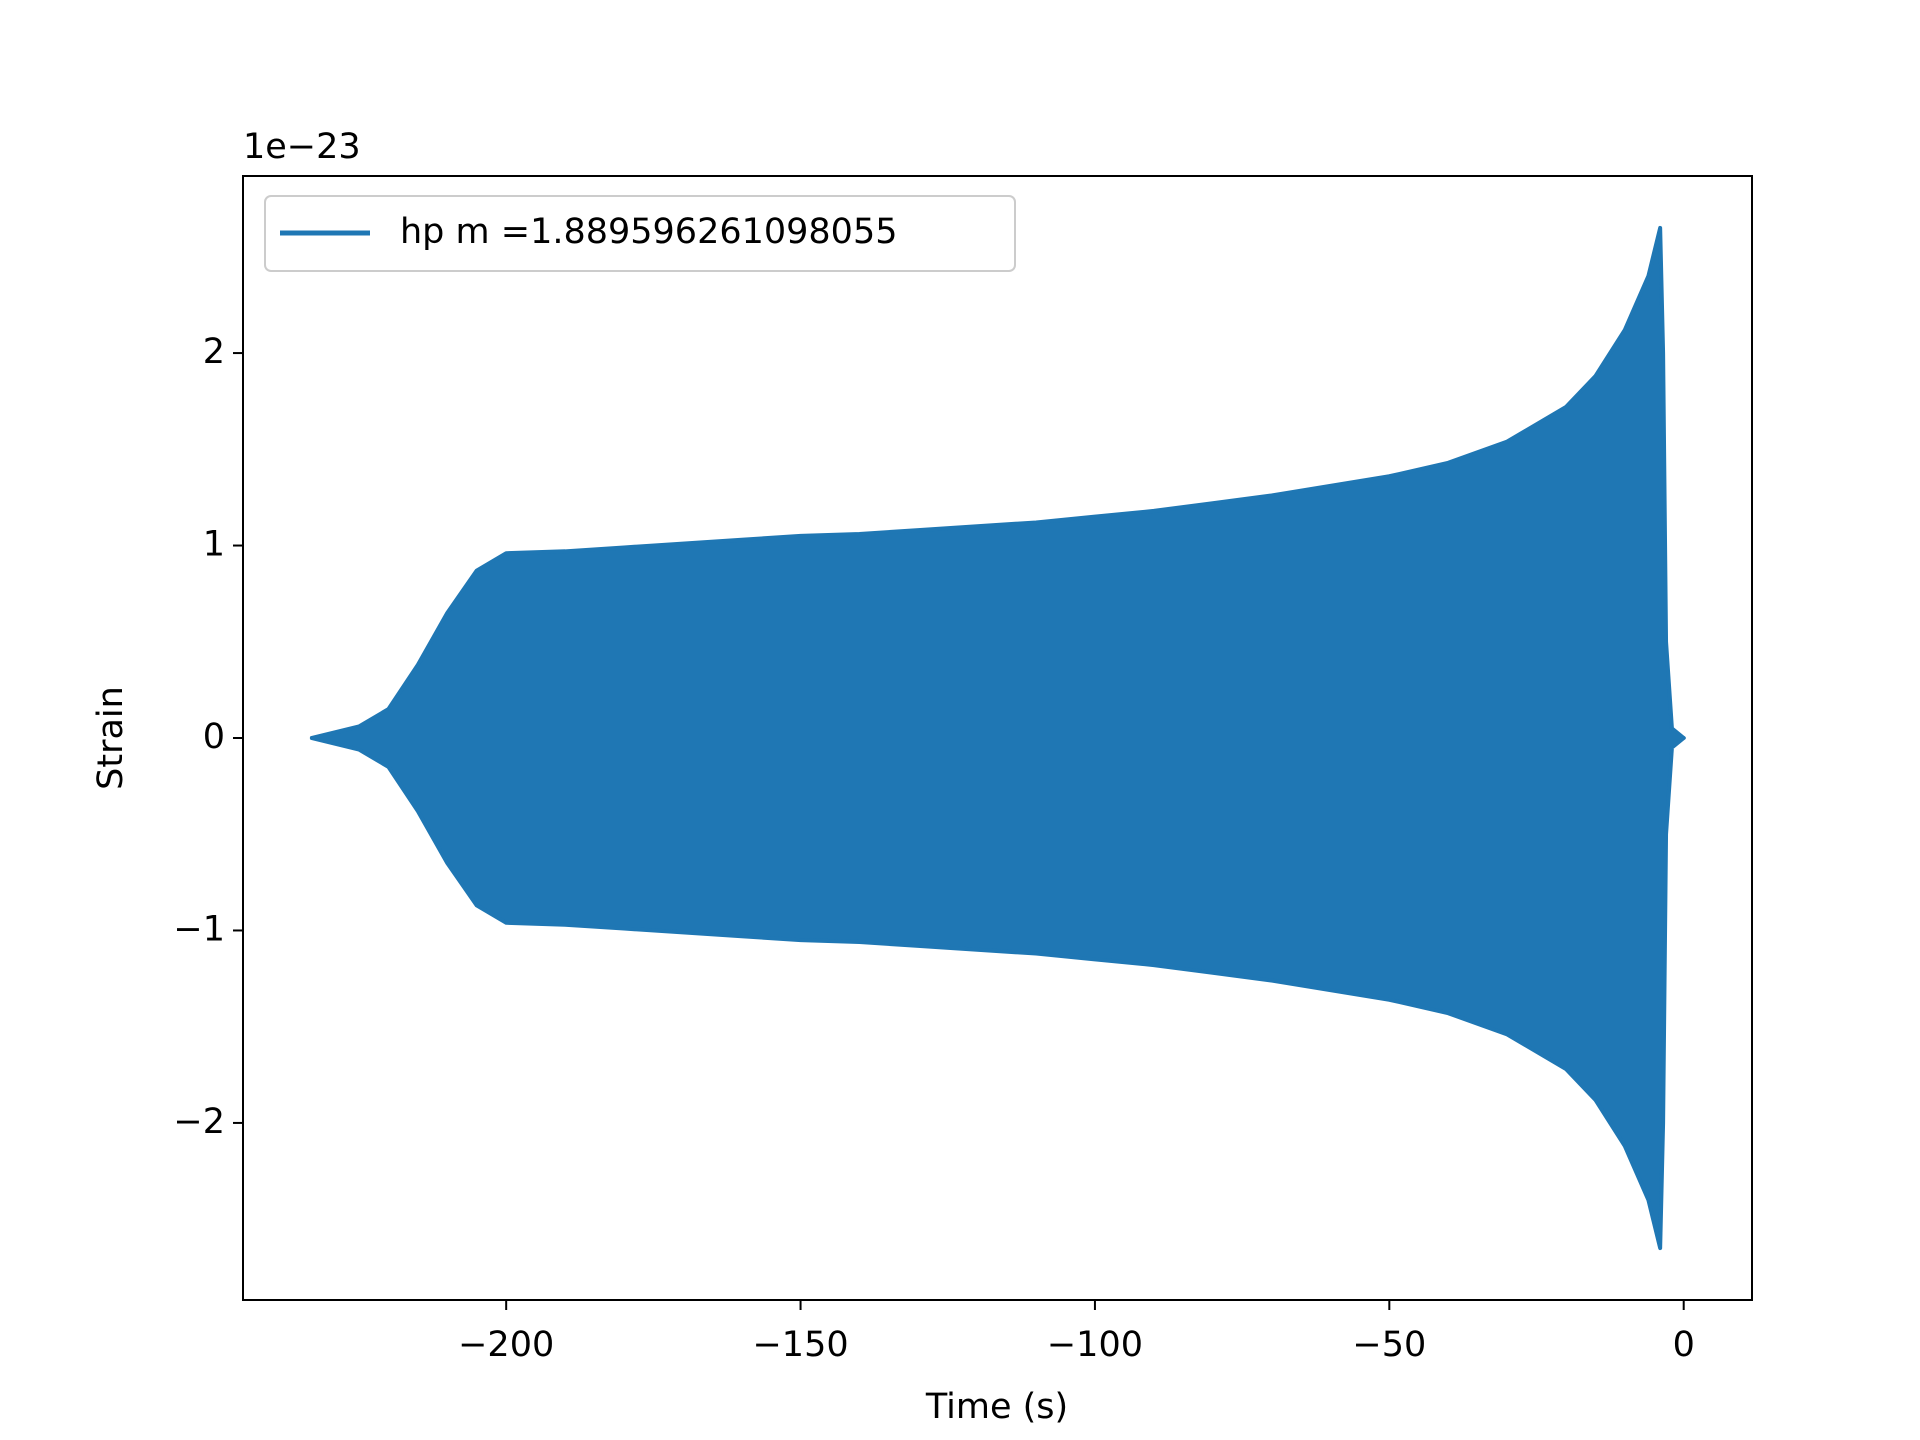 The image size is (1920, 1440). What do you see at coordinates (214, 737) in the screenshot?
I see `y-tick-label: 0` at bounding box center [214, 737].